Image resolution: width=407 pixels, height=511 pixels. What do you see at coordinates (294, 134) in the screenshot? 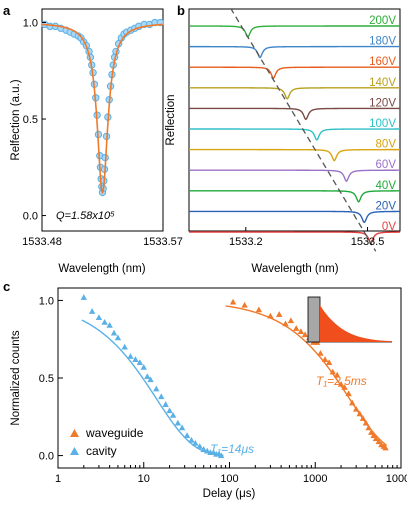
I see `reflection-trace-100V` at bounding box center [294, 134].